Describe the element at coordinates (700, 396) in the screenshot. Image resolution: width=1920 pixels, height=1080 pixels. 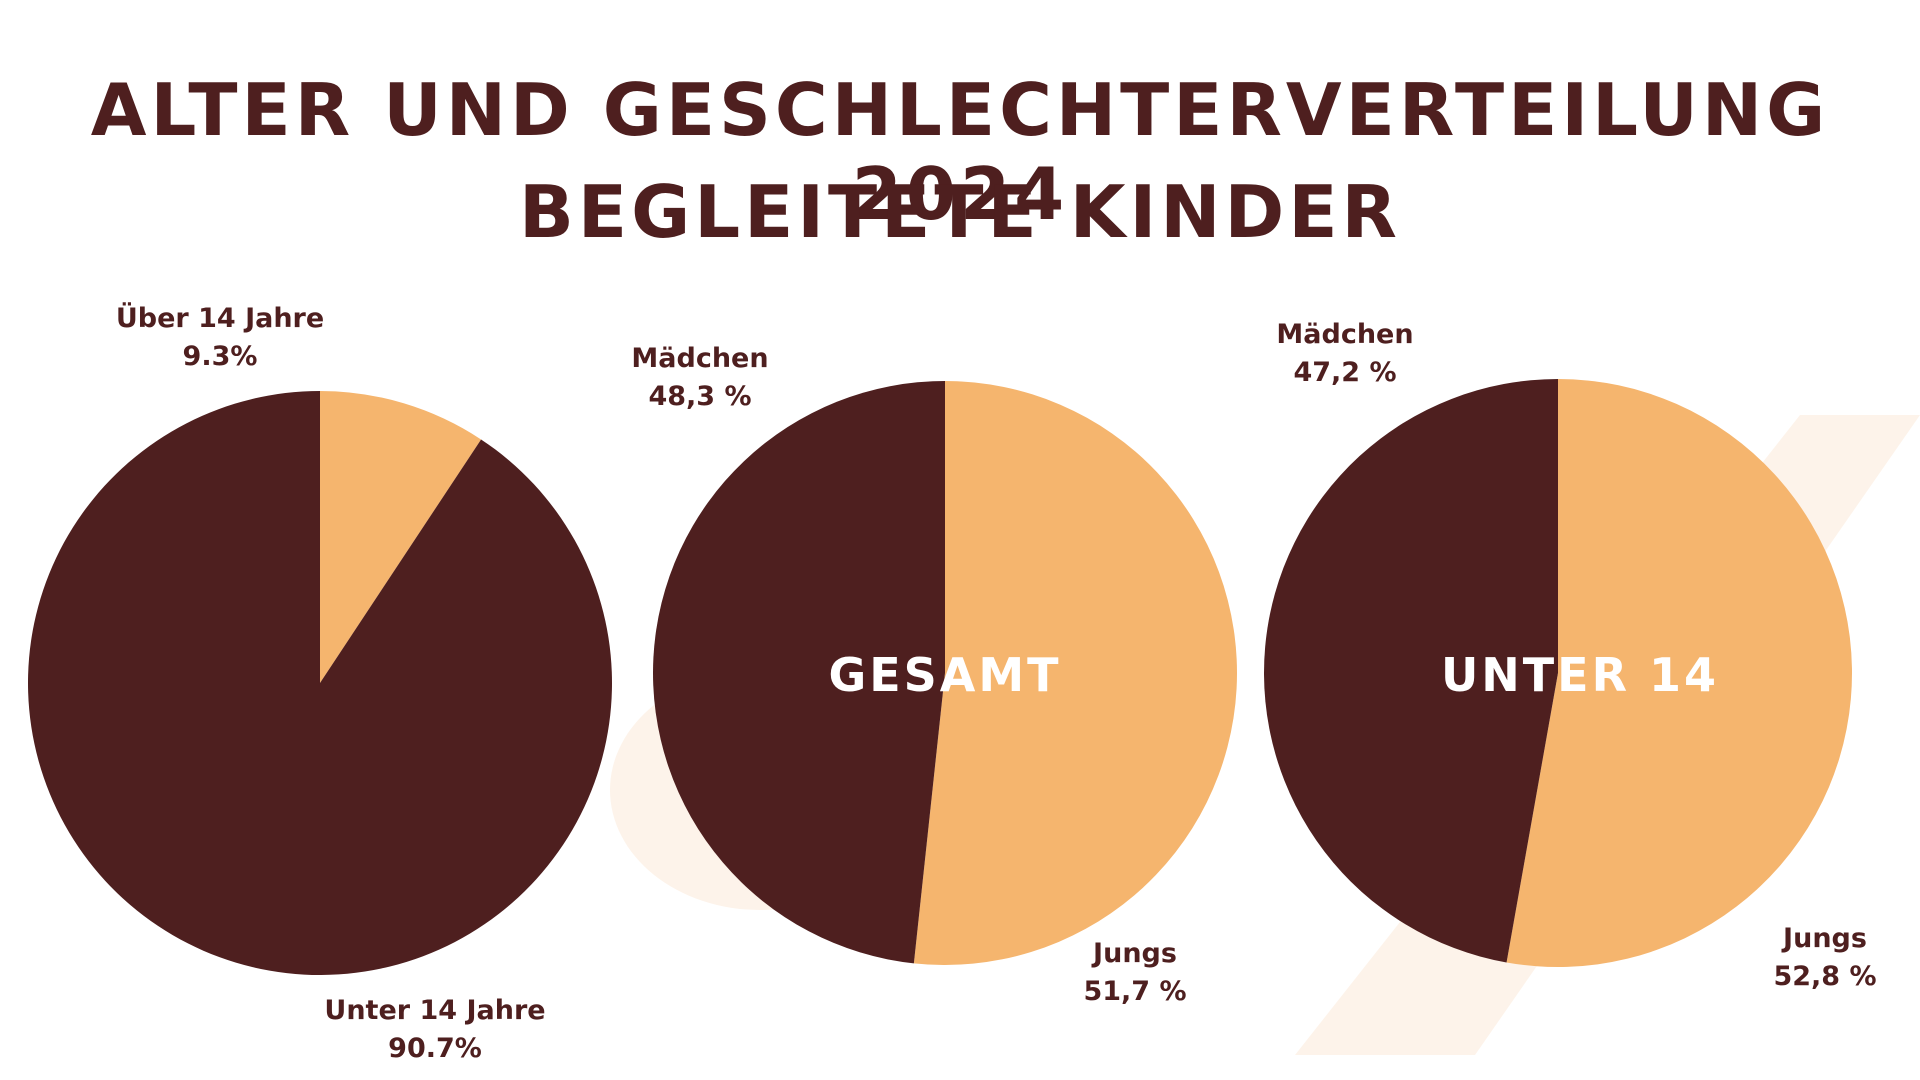
I see `slice-label-value: 48,3 %` at that location.